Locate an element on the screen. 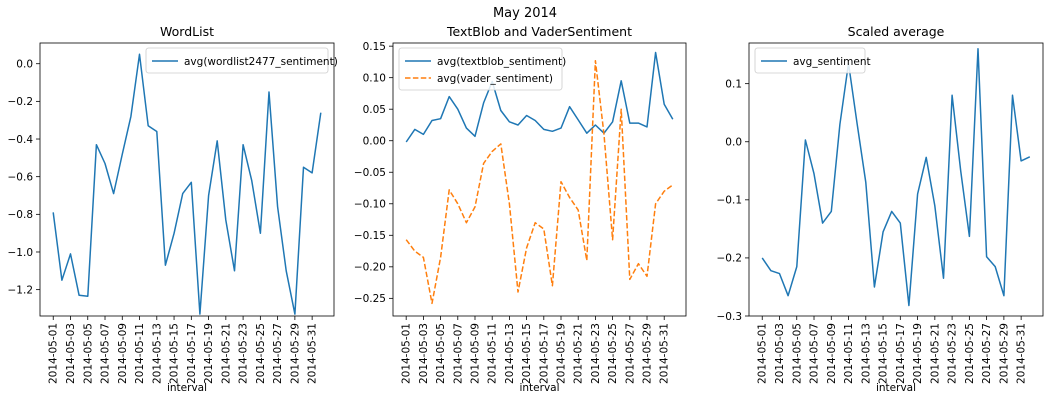 Image resolution: width=1050 pixels, height=401 pixels. y-tick-label: −0.25 is located at coordinates (370, 299).